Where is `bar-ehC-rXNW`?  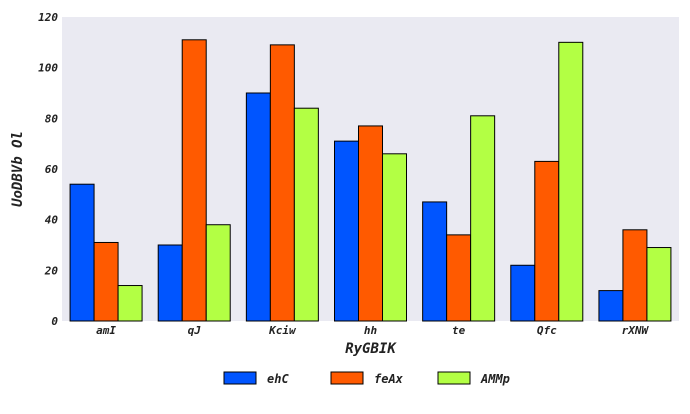 bar-ehC-rXNW is located at coordinates (611, 306).